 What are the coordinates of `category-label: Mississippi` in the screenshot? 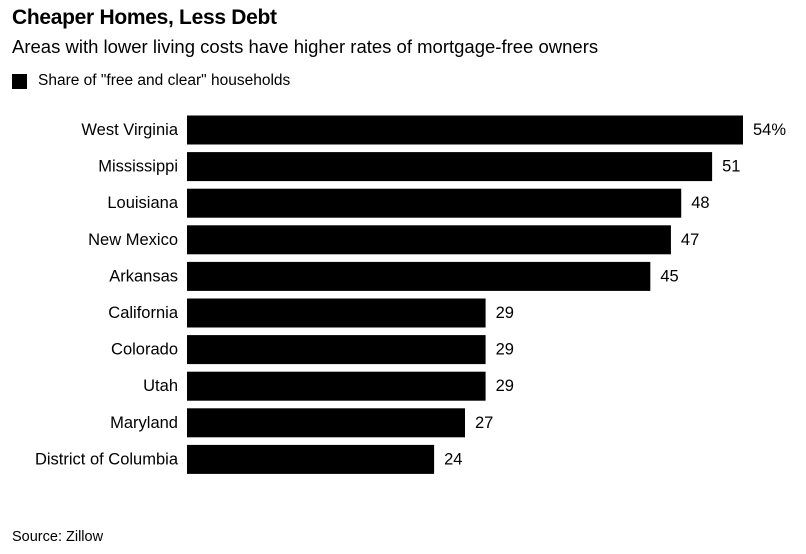 It's located at (138, 167).